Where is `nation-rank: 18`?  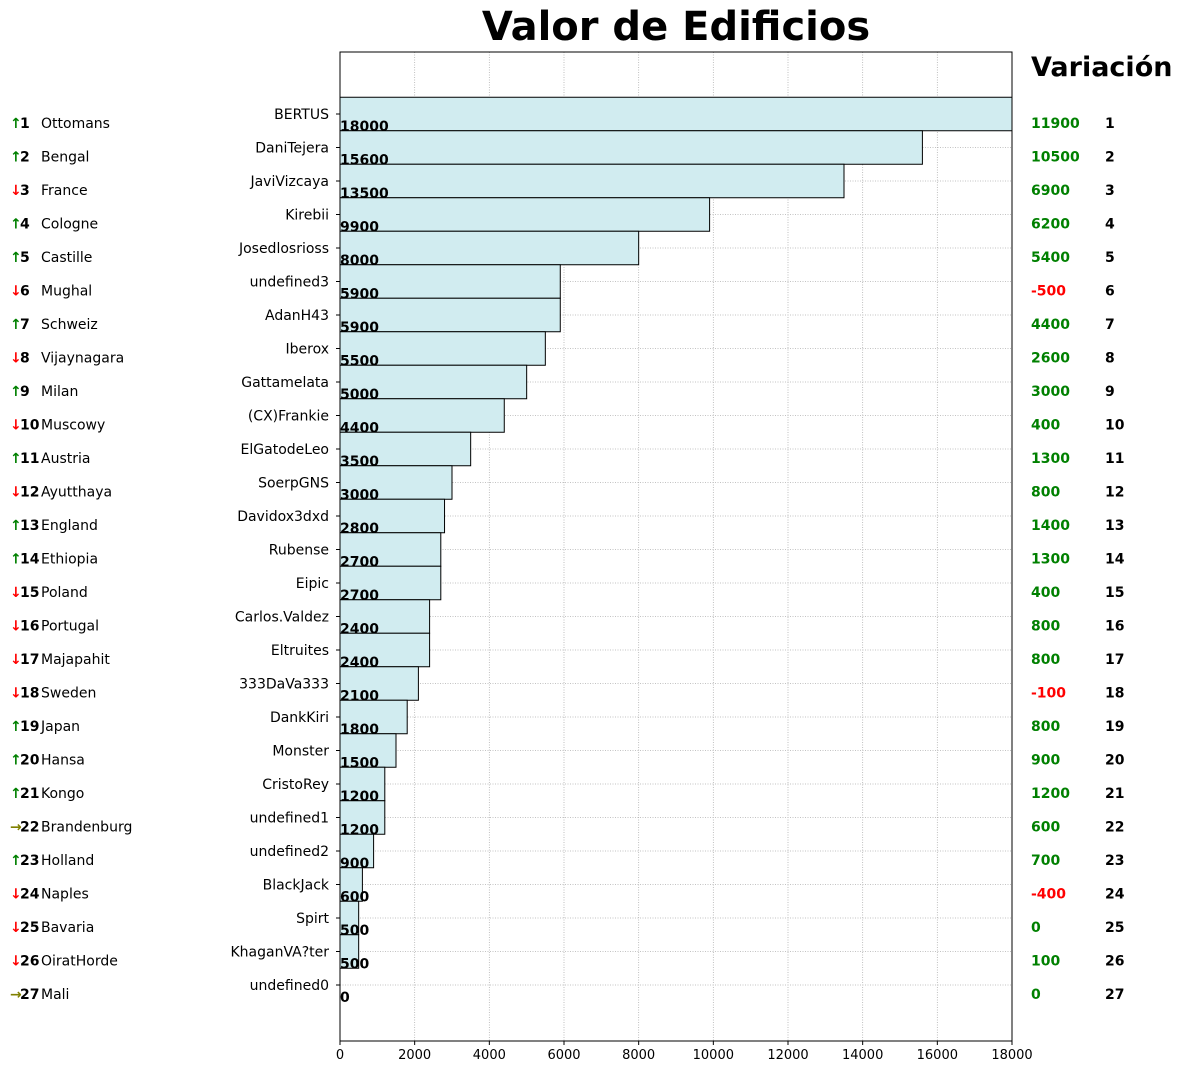 nation-rank: 18 is located at coordinates (29, 694).